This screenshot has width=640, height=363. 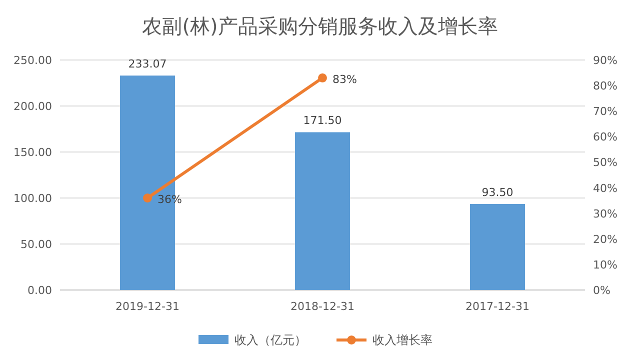 What do you see at coordinates (605, 111) in the screenshot?
I see `y2-tick-label: 70%` at bounding box center [605, 111].